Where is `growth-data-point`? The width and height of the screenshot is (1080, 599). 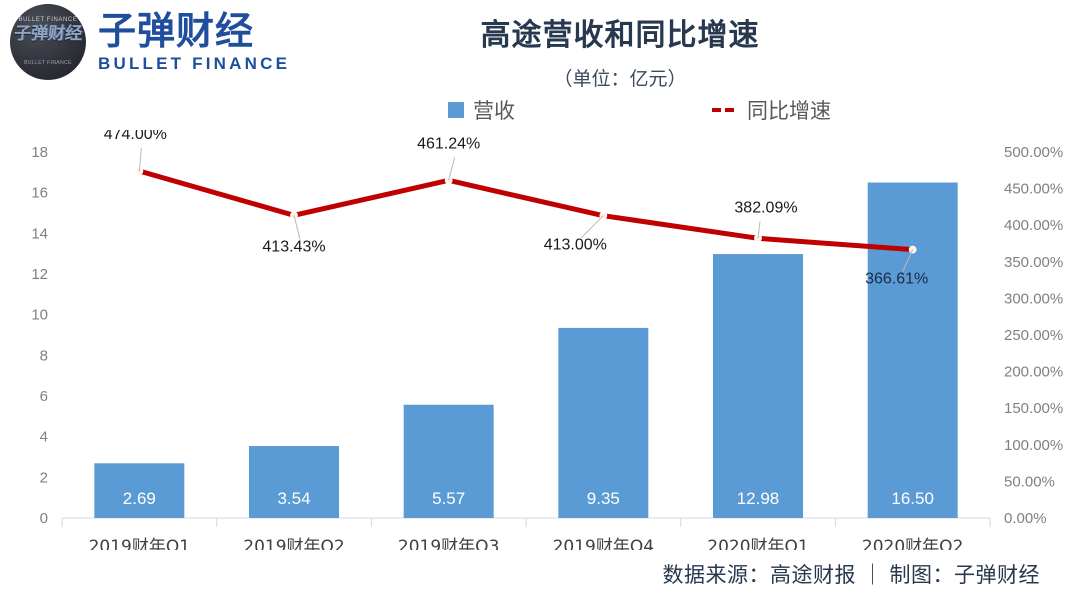 growth-data-point is located at coordinates (294, 215).